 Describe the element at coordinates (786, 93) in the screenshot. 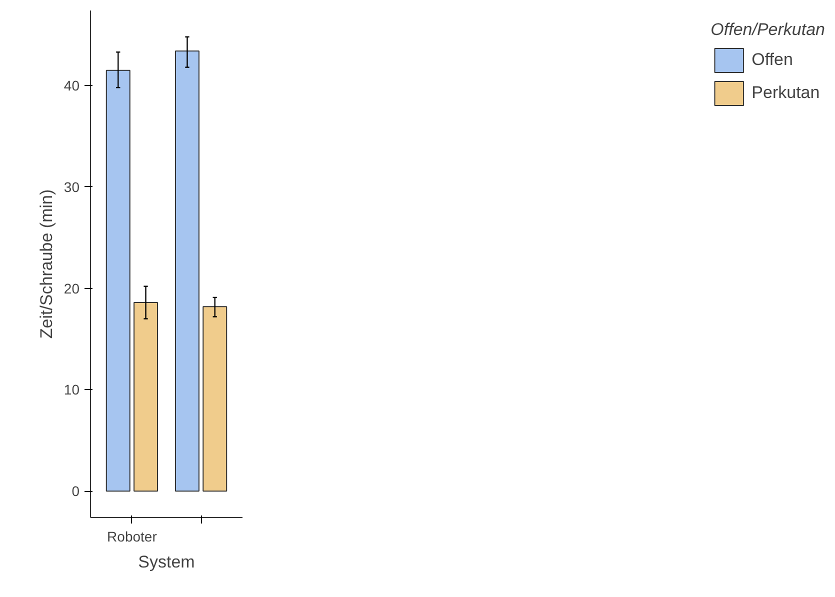

I see `legend-label: Perkutan` at that location.